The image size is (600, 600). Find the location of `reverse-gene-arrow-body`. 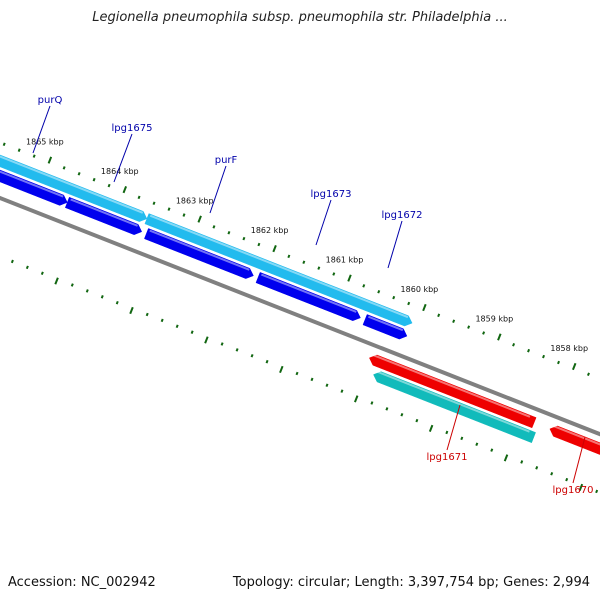

reverse-gene-arrow-body is located at coordinates (454, 407).